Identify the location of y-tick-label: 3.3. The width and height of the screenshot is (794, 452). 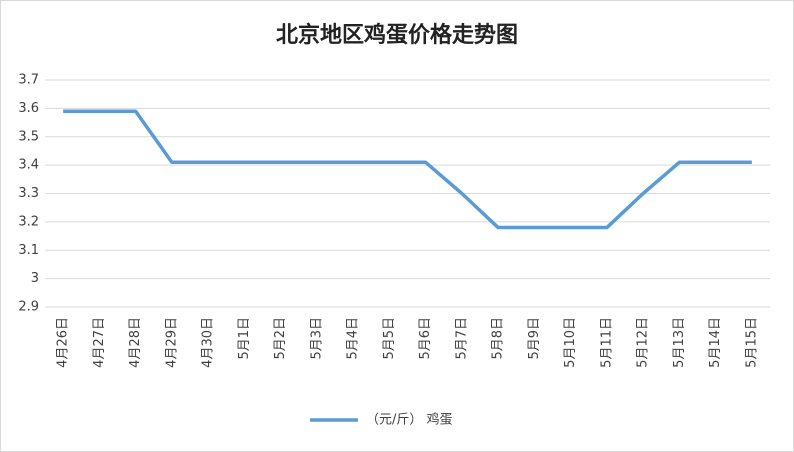
(28, 193).